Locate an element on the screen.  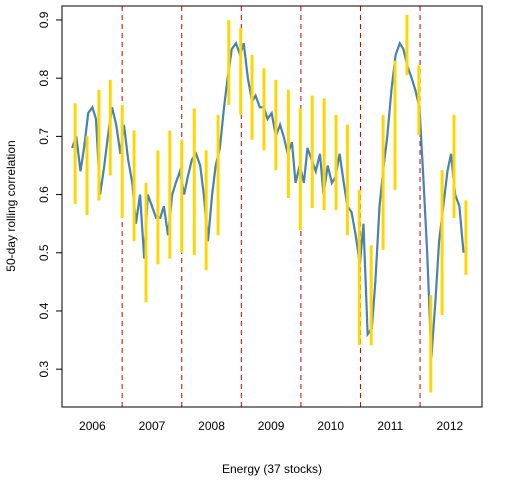
y-axis-label: 50-day rolling correlation is located at coordinates (11, 205).